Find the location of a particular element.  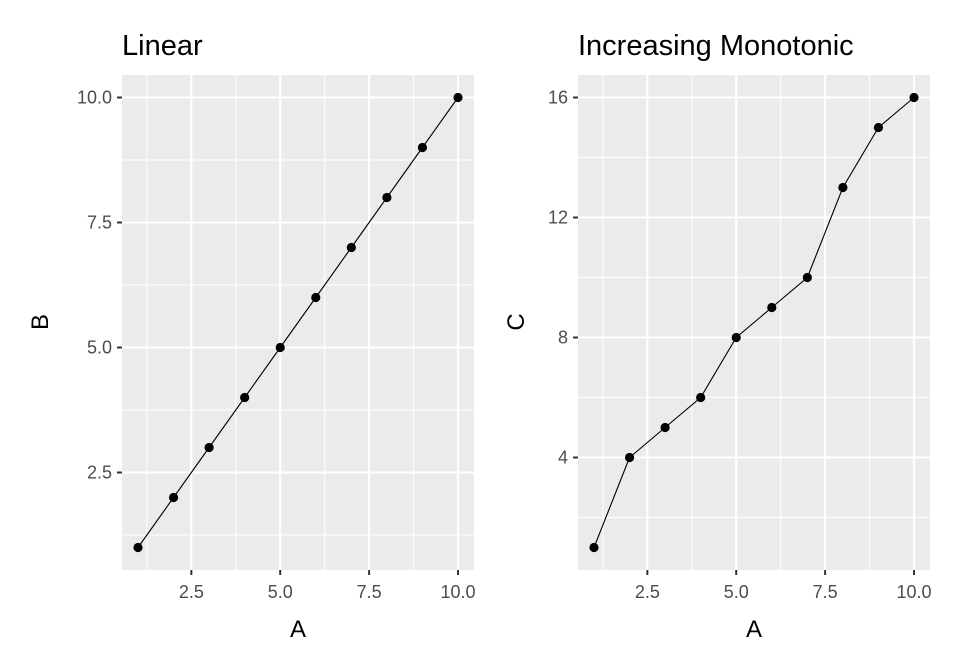

y-tick-label: 8 is located at coordinates (563, 338).